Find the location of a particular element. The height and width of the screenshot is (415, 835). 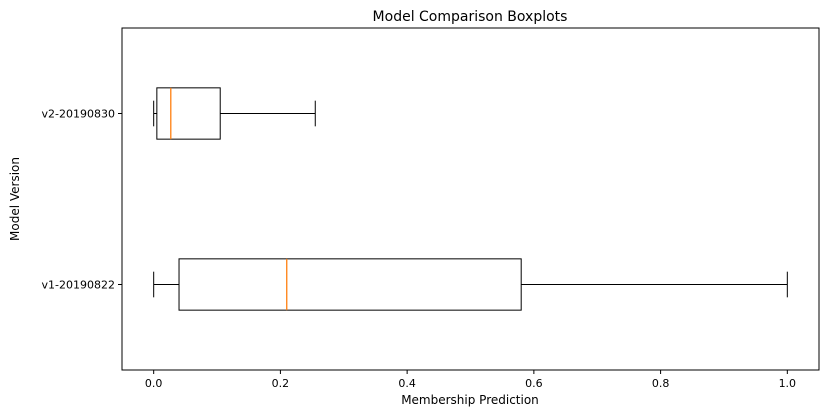

x-tick-label: 0.2 is located at coordinates (281, 383).